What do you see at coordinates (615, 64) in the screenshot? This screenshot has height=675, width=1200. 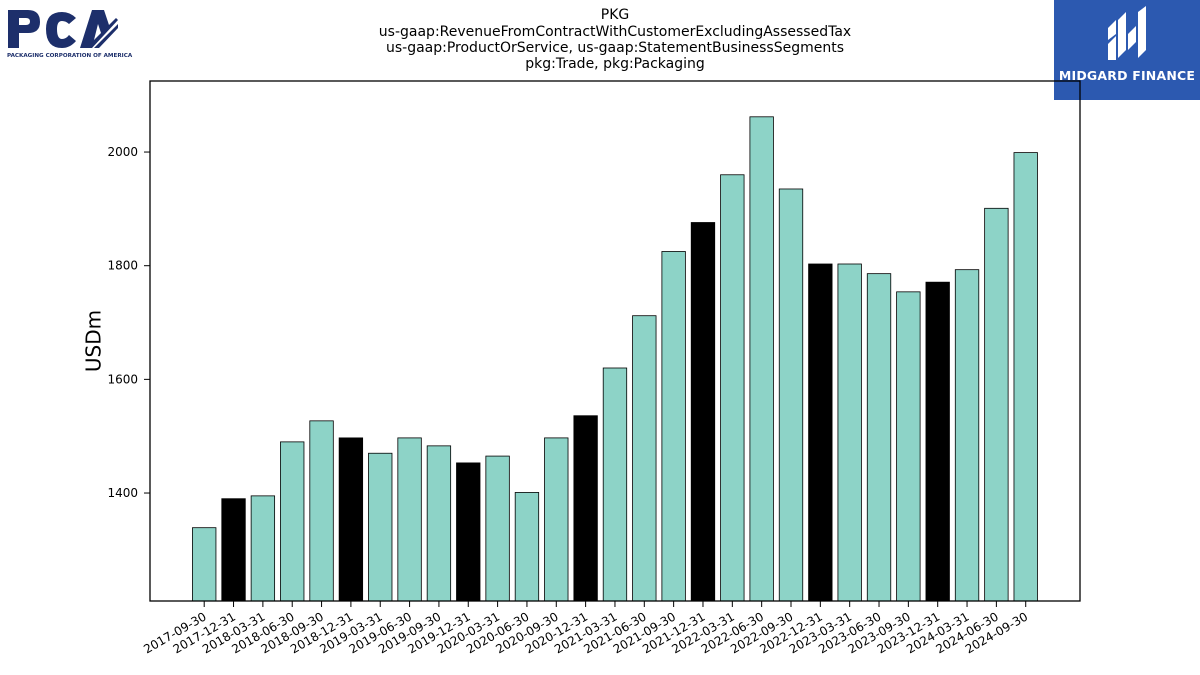 I see `chart-title-line-4: pkg:Trade, pkg:Packaging` at bounding box center [615, 64].